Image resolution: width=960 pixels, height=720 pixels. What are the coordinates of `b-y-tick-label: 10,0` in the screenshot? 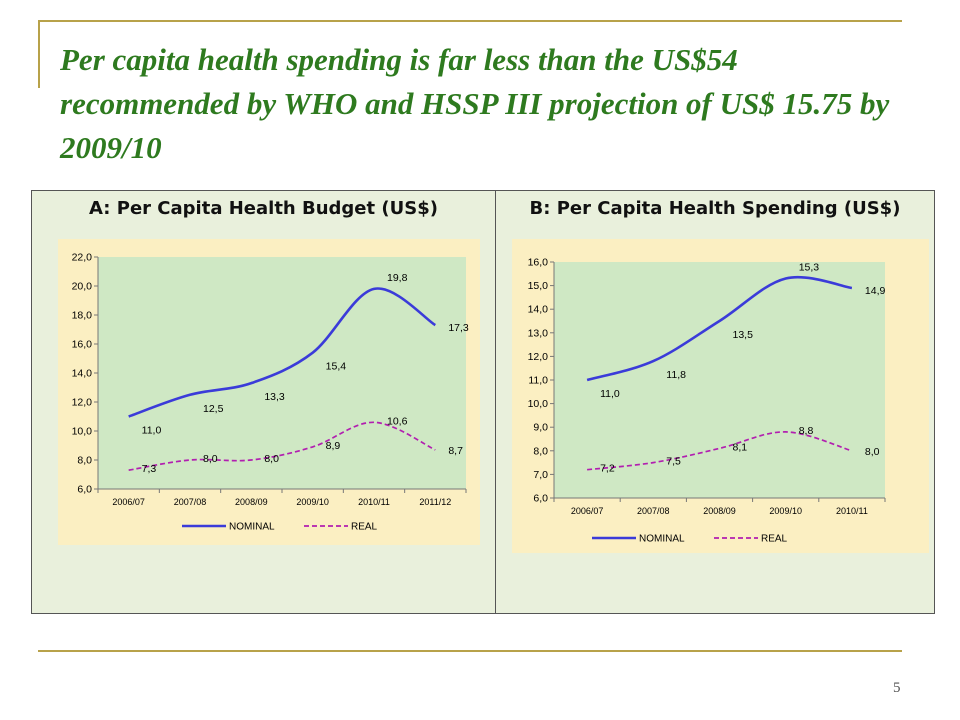 It's located at (538, 404).